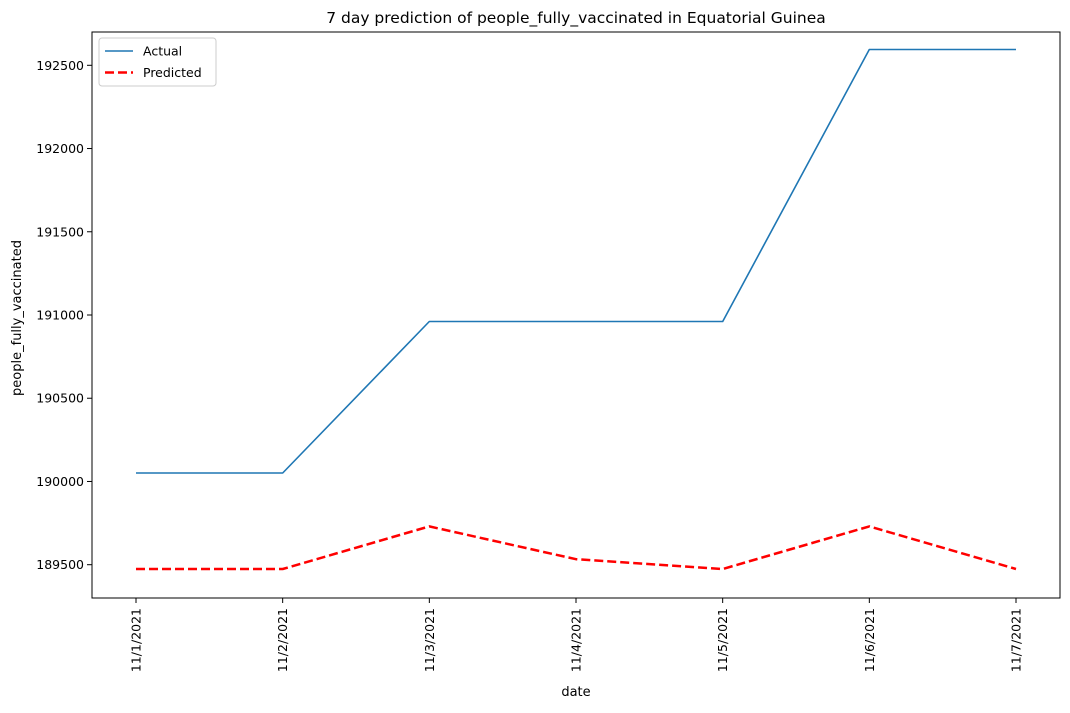 The image size is (1070, 713). I want to click on legend-box, so click(157, 62).